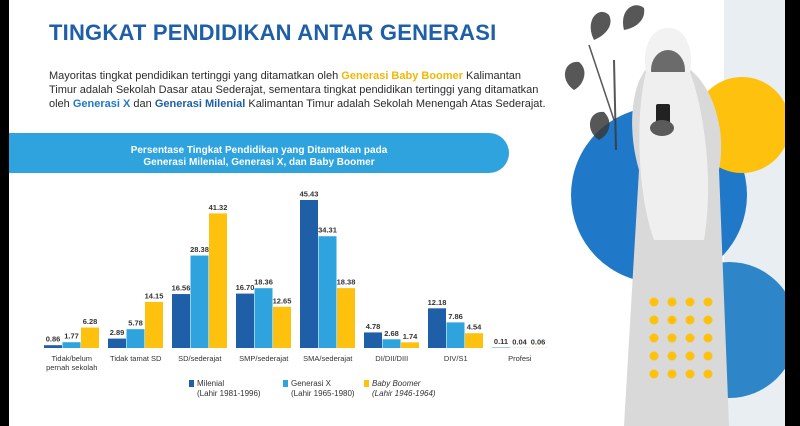  Describe the element at coordinates (437, 302) in the screenshot. I see `data-label: 12.18` at that location.